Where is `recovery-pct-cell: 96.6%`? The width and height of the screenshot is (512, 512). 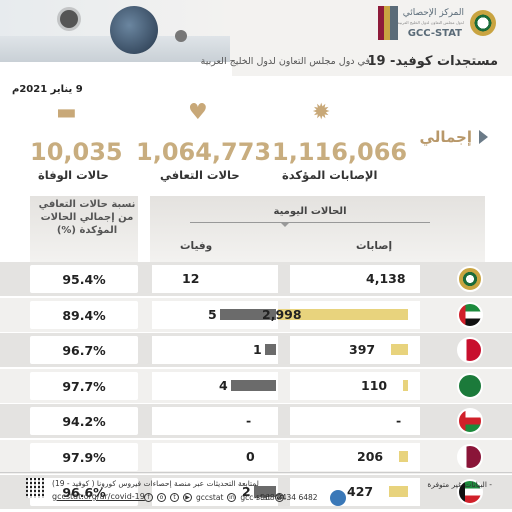 recovery-pct-cell: 96.6% is located at coordinates (84, 492).